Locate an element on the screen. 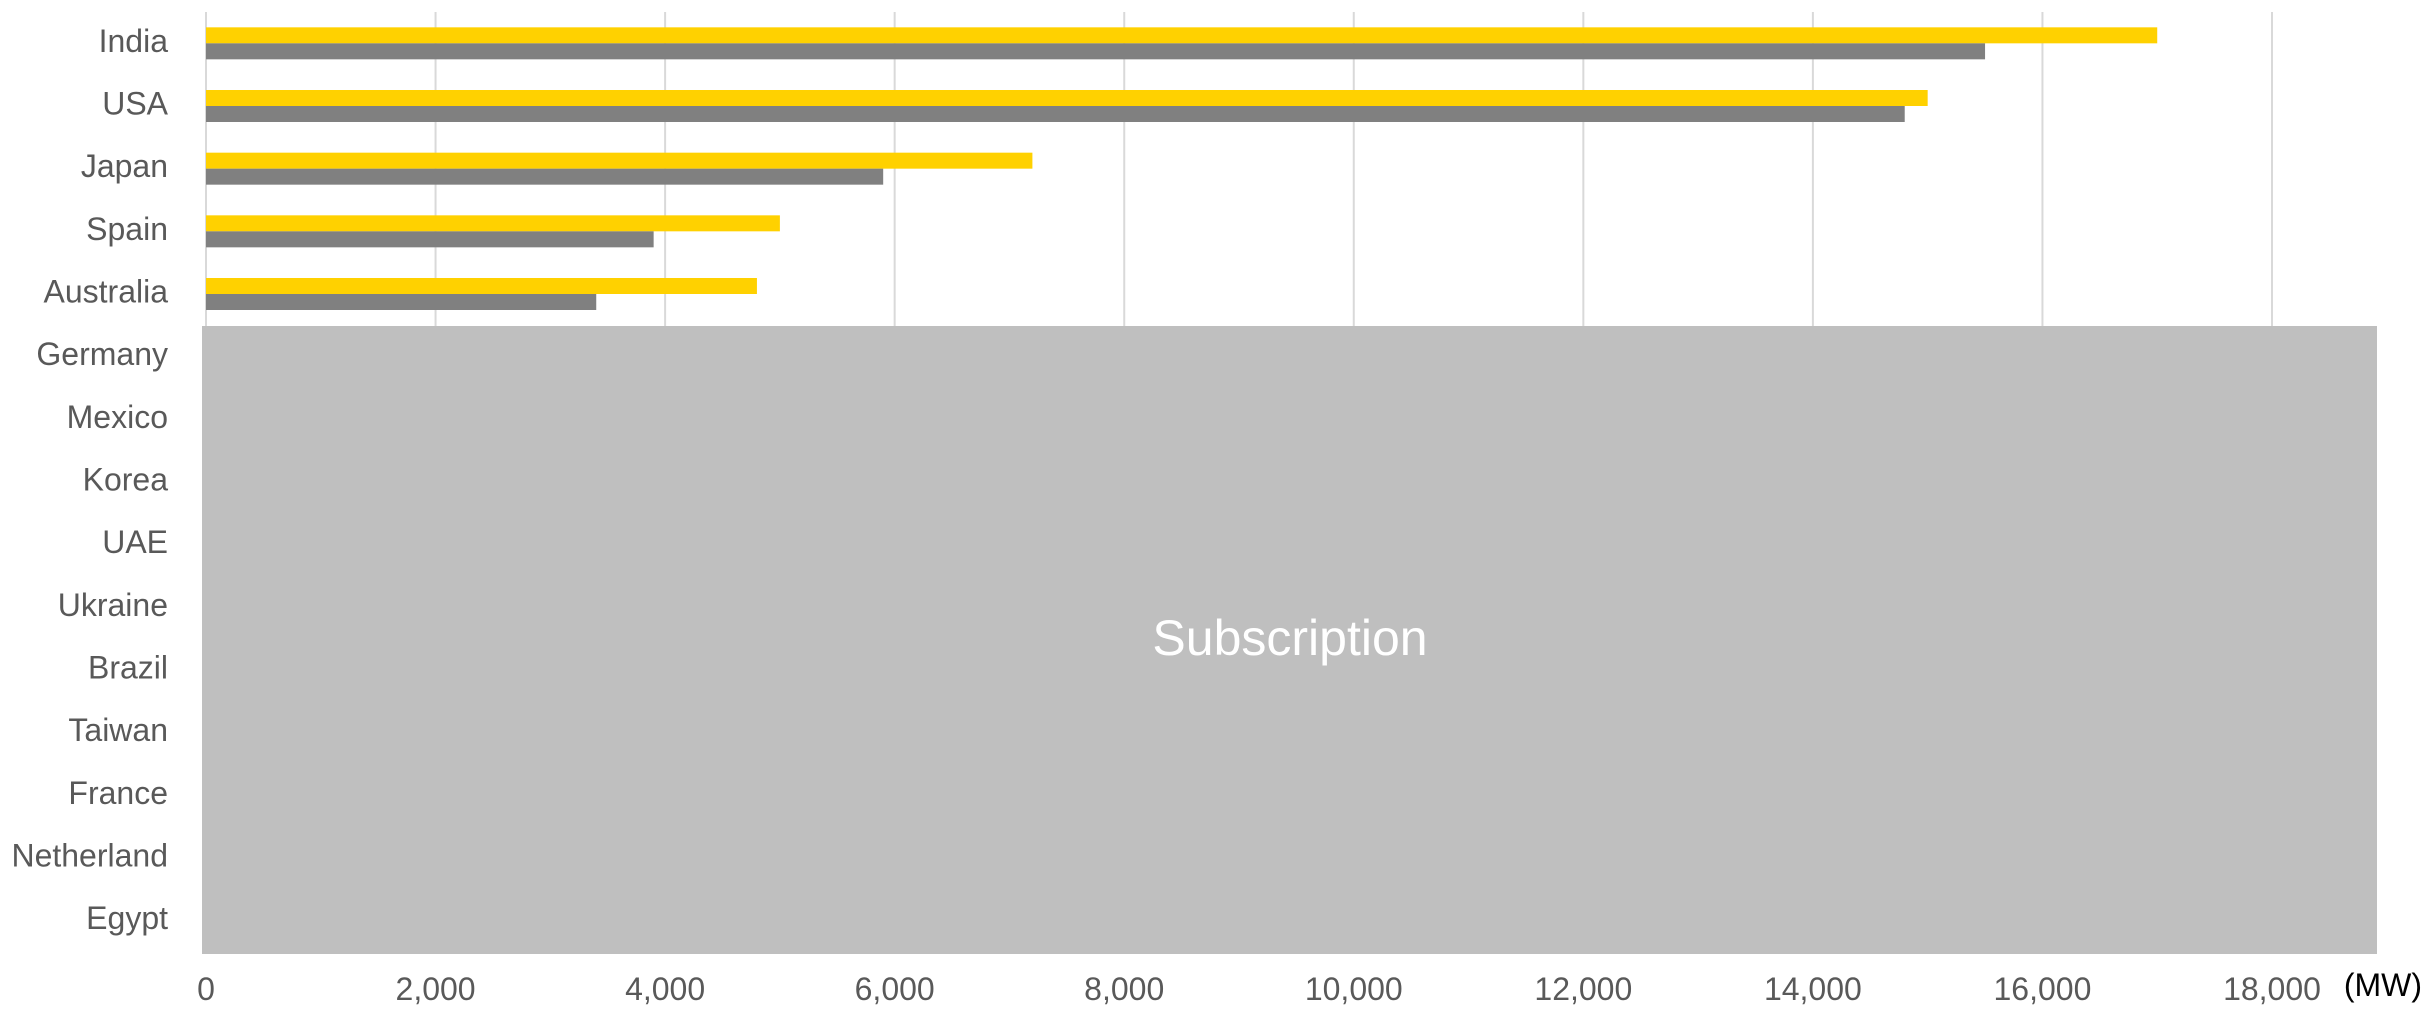  x-tick-label-5: 10,000 is located at coordinates (1354, 989).